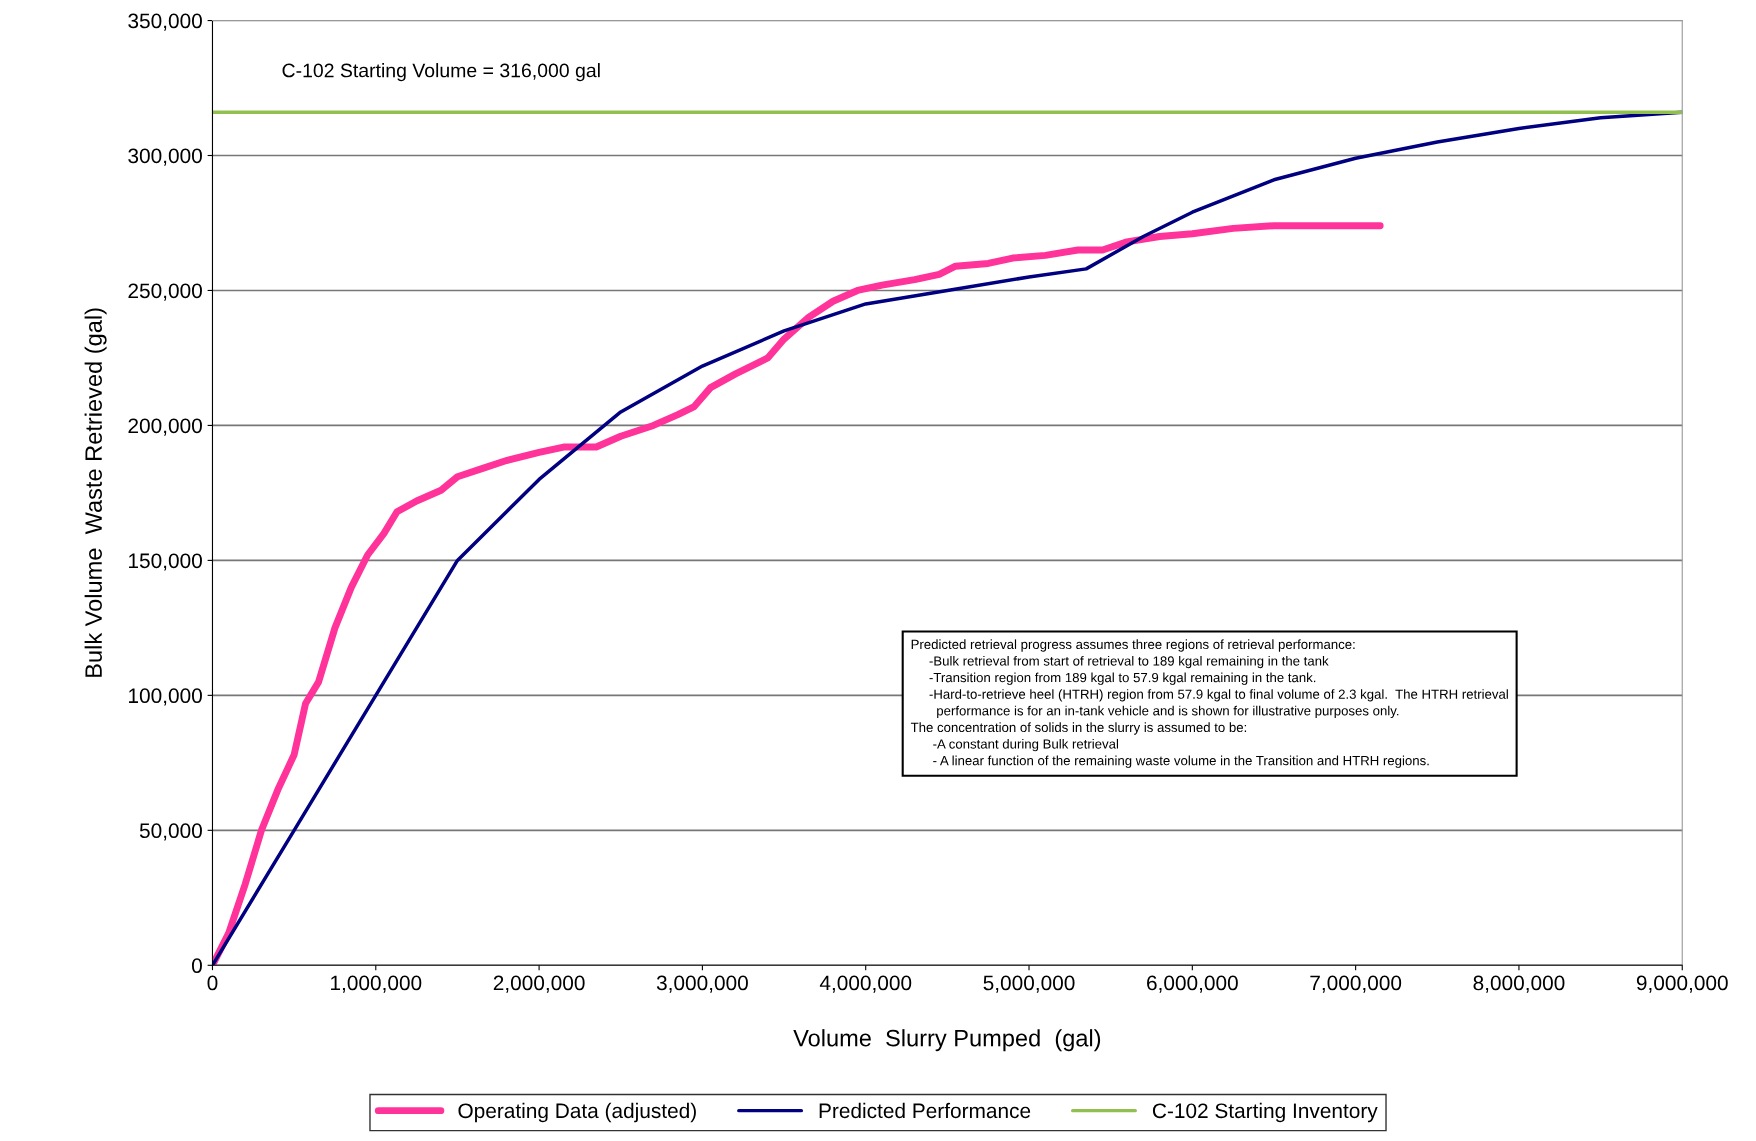  I want to click on x-tick-label: 9,000,000, so click(1682, 984).